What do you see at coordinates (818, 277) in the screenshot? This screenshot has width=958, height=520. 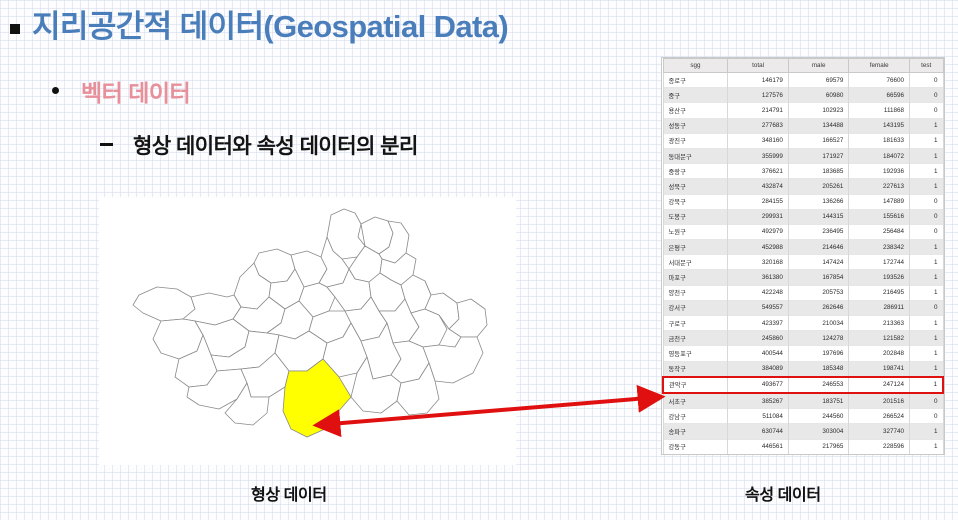 I see `cell-male: 167854` at bounding box center [818, 277].